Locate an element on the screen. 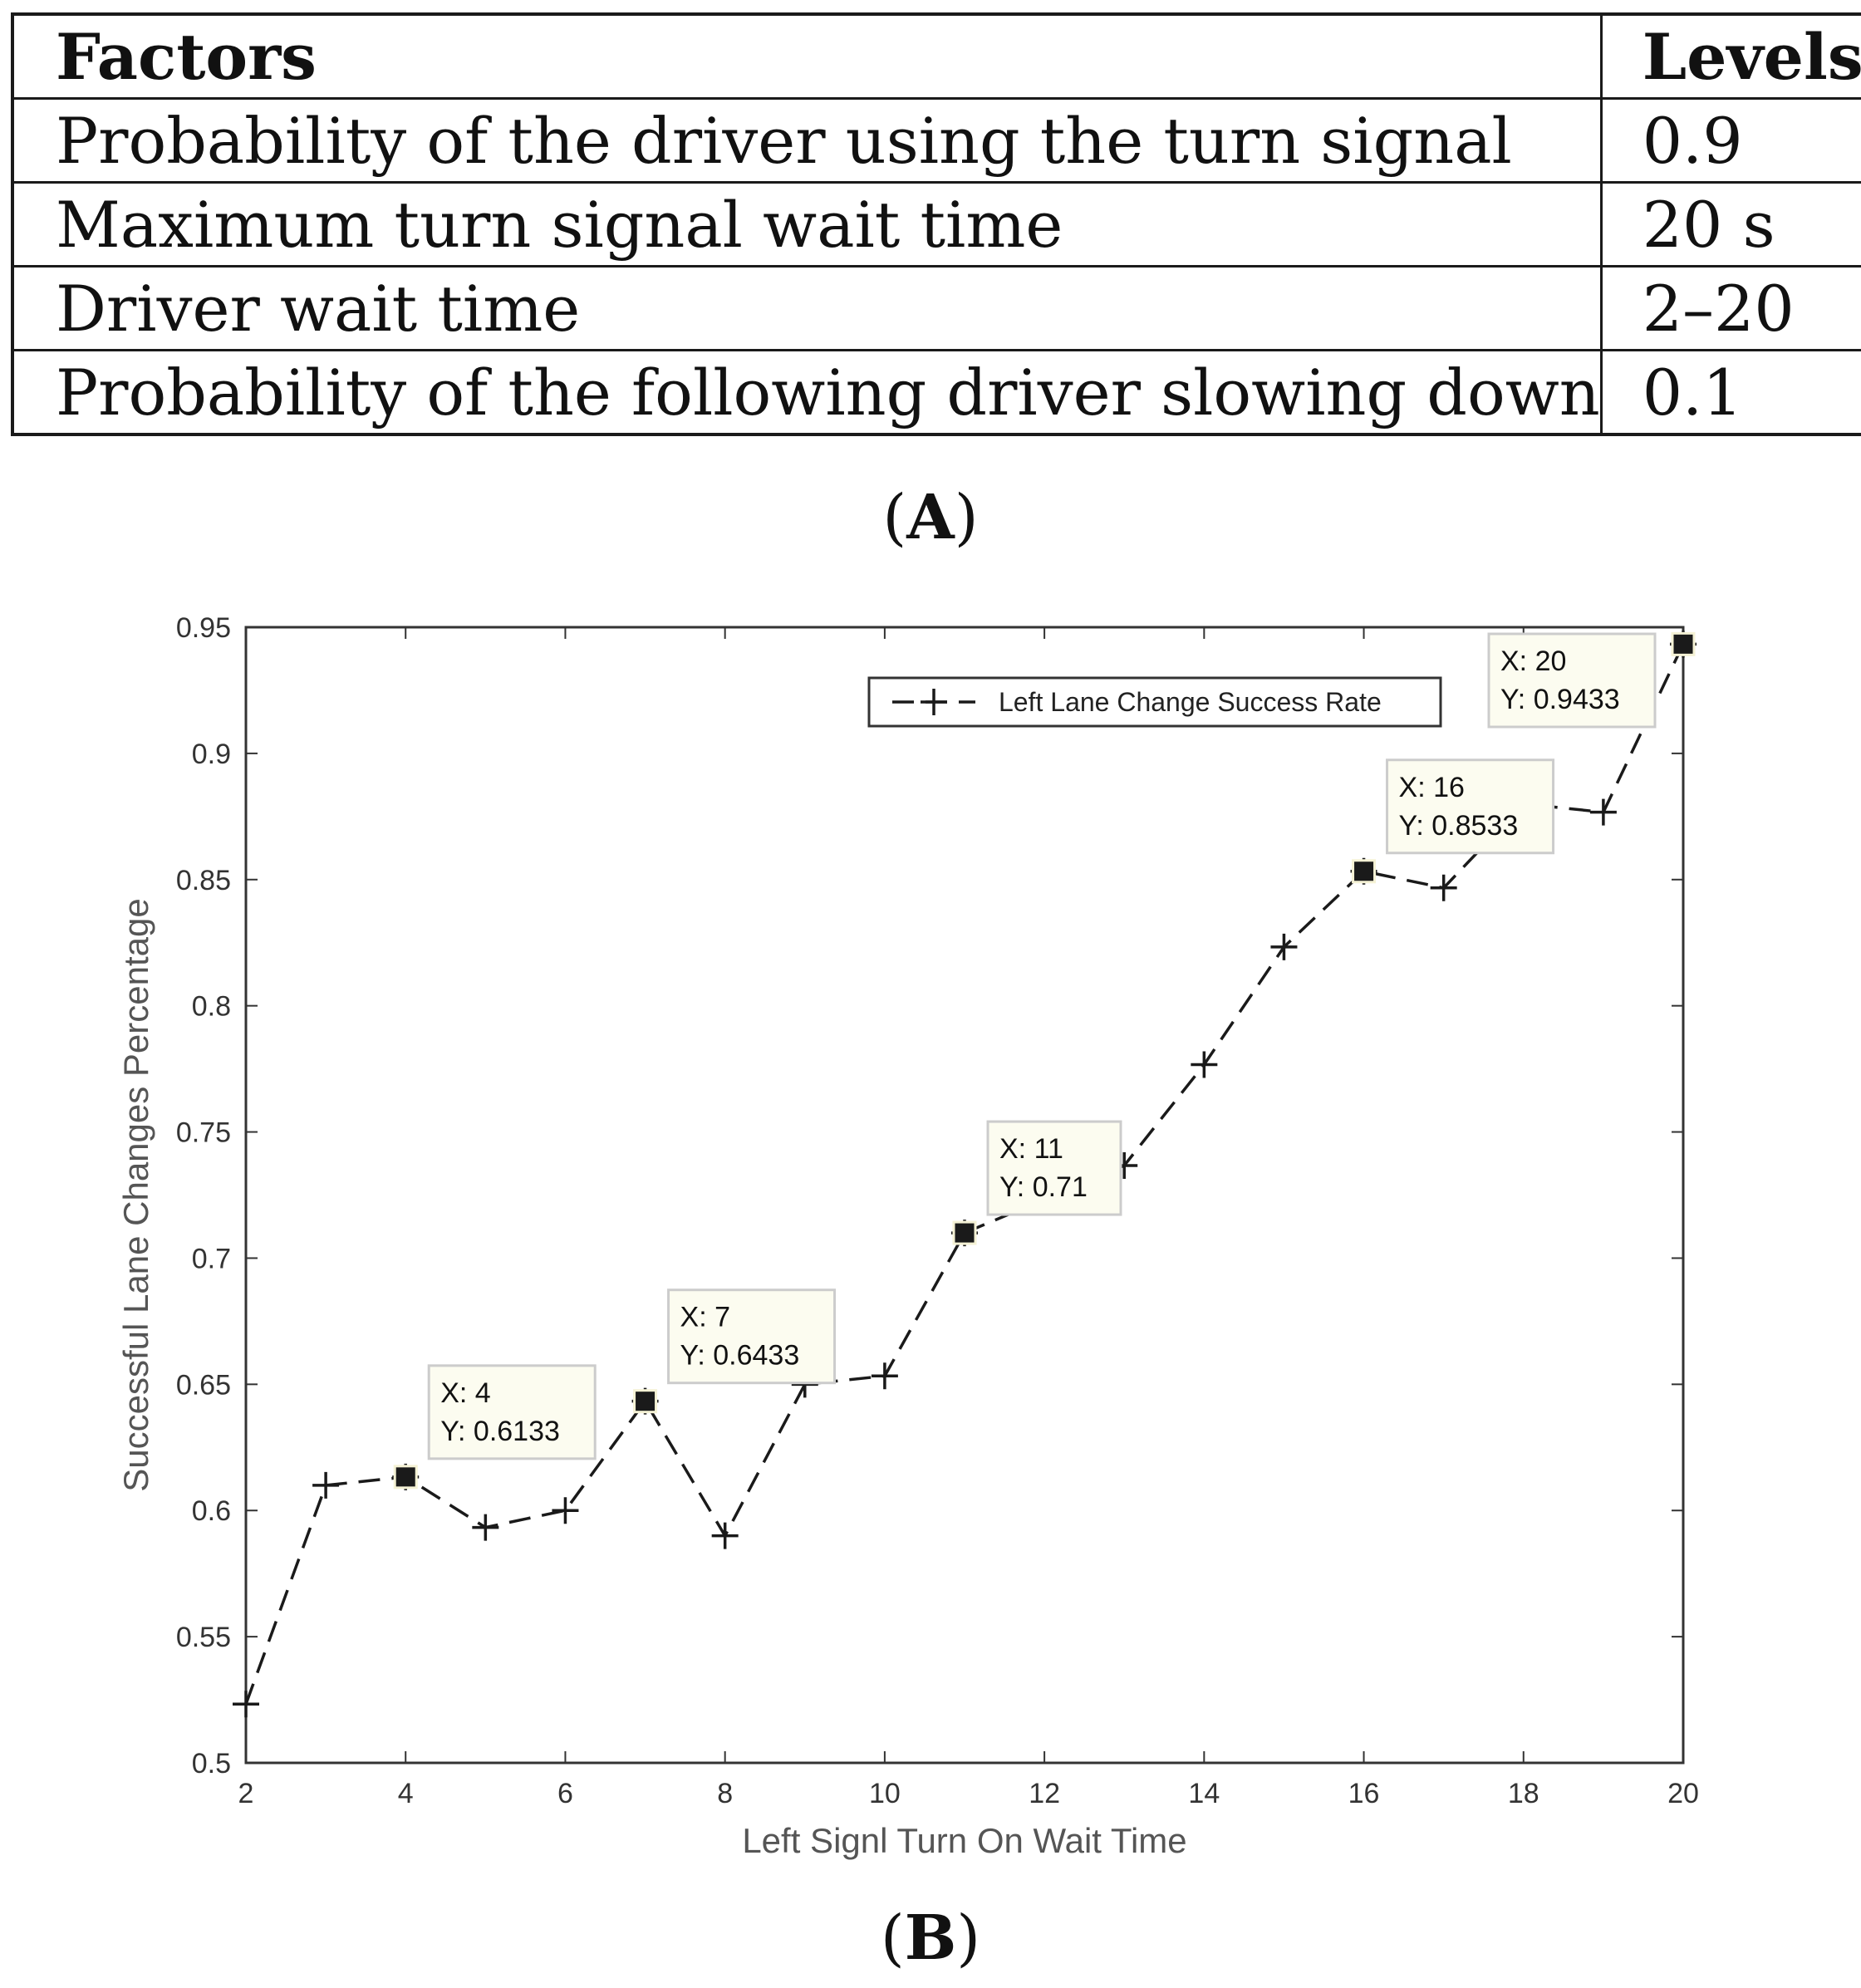 Image resolution: width=1861 pixels, height=1988 pixels. x-tick-label: 2 is located at coordinates (246, 1794).